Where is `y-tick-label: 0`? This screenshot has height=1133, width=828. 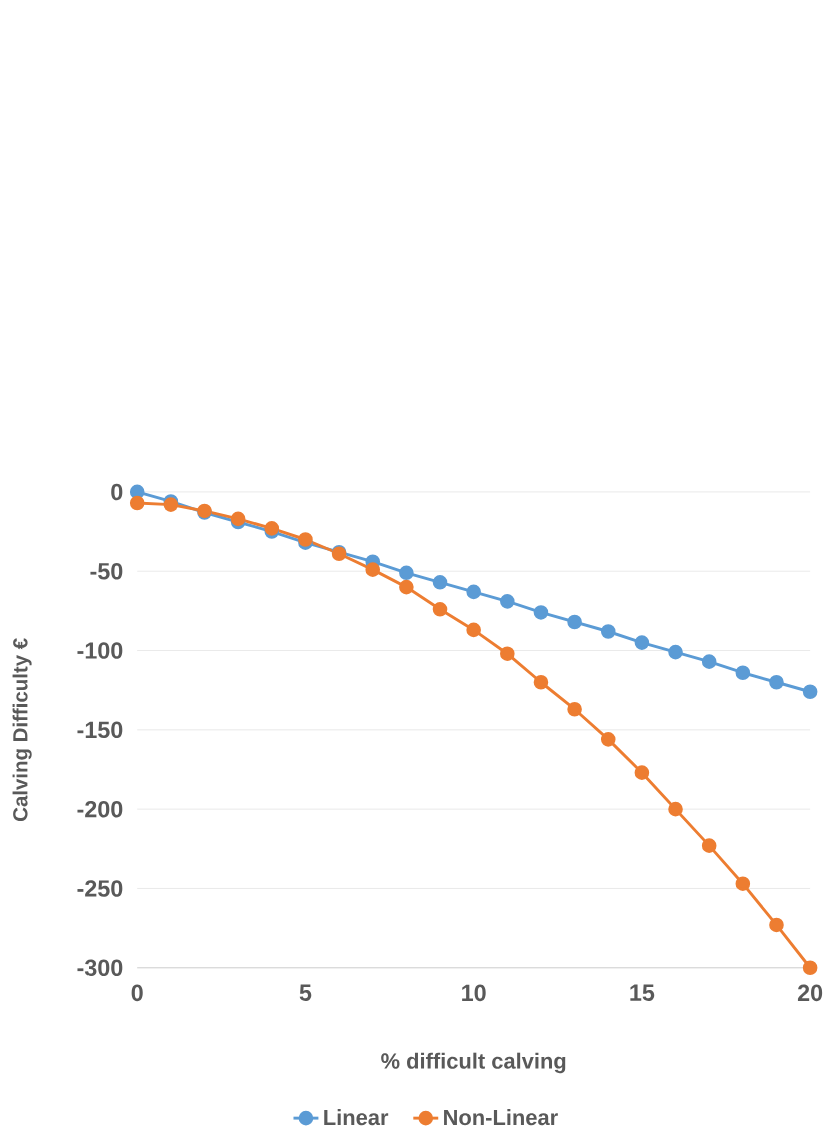
y-tick-label: 0 is located at coordinates (117, 492).